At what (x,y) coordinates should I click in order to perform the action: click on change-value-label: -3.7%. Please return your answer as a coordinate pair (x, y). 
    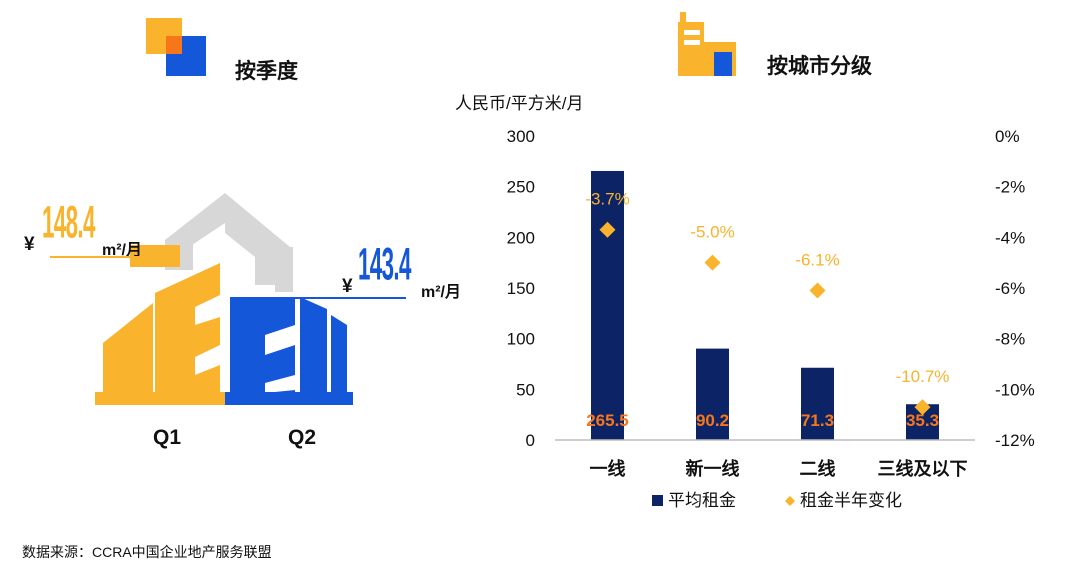
    Looking at the image, I should click on (607, 199).